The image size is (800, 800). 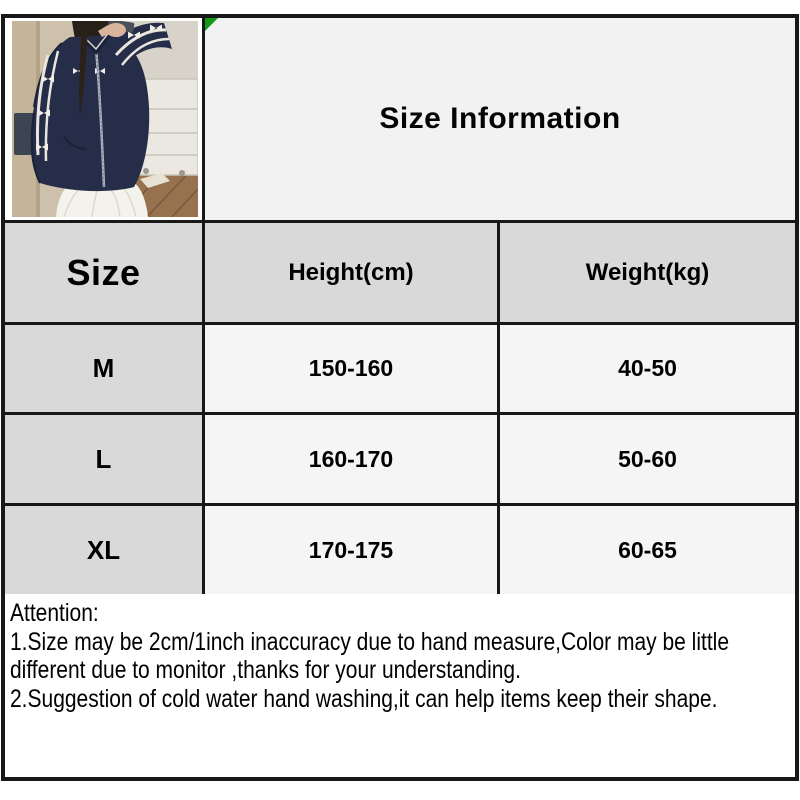 What do you see at coordinates (352, 459) in the screenshot?
I see `height-cell: 160-170` at bounding box center [352, 459].